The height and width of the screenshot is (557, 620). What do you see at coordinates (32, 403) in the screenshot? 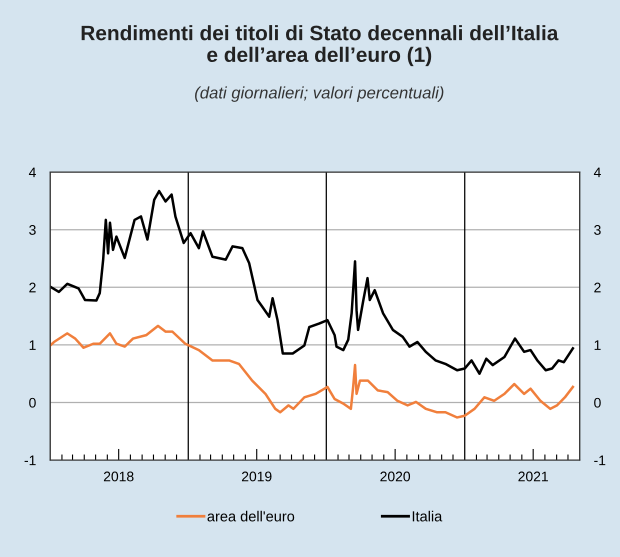
I see `y-tick-label: 0` at bounding box center [32, 403].